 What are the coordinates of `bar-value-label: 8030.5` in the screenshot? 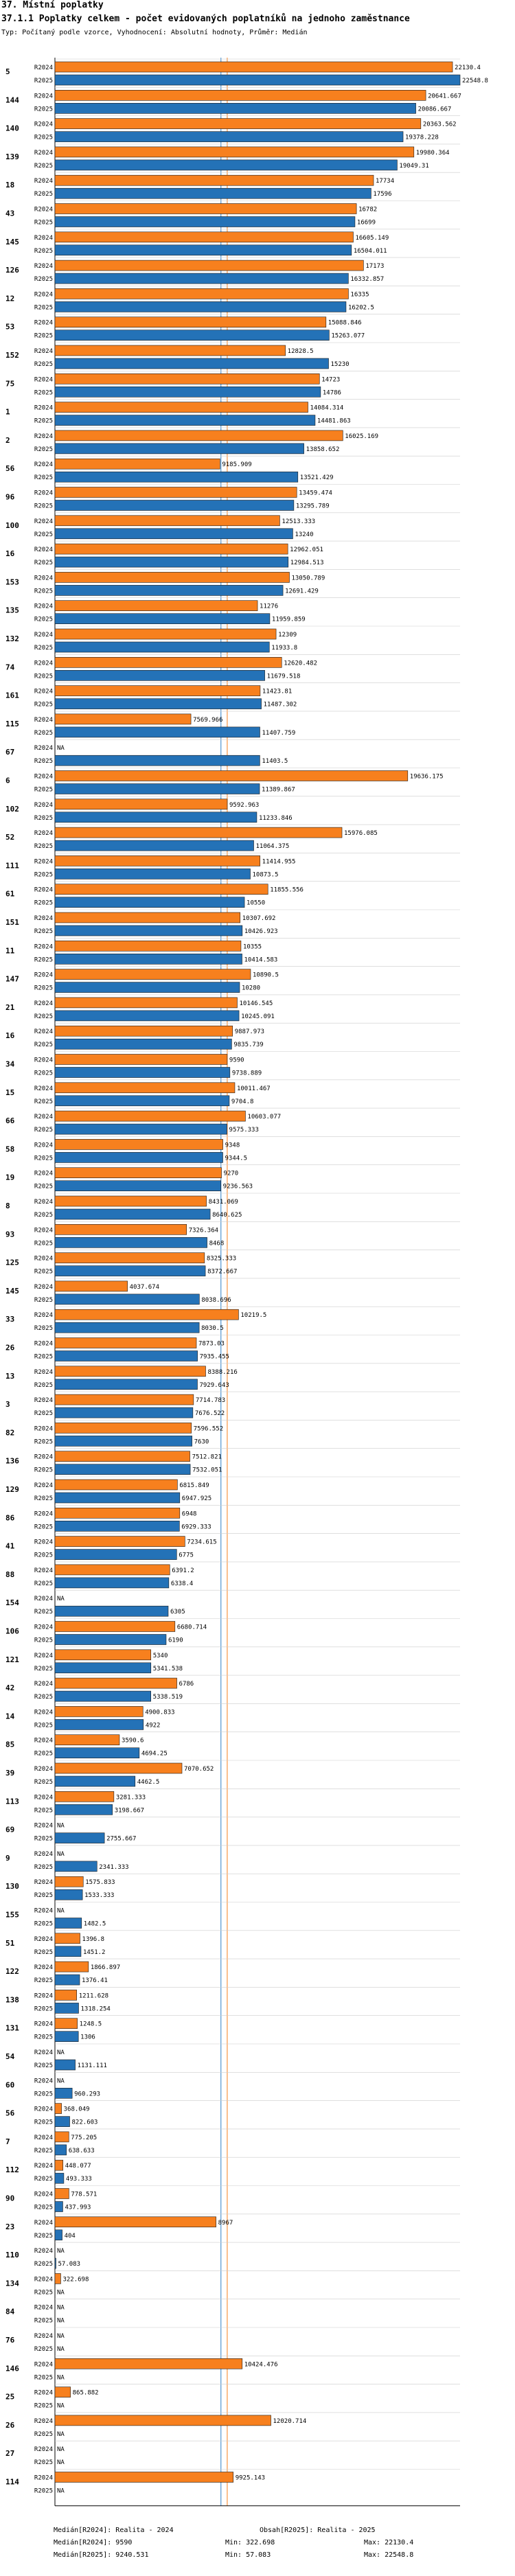 It's located at (212, 1328).